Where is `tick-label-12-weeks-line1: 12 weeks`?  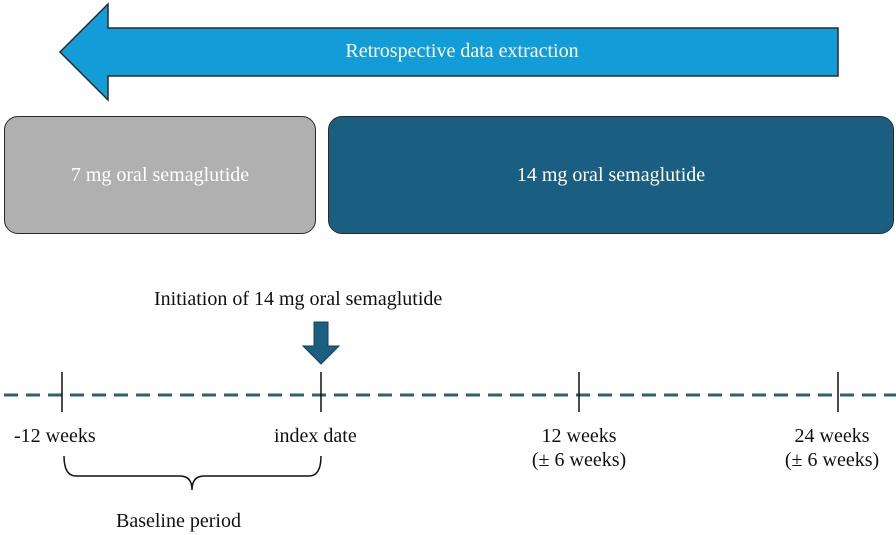
tick-label-12-weeks-line1: 12 weeks is located at coordinates (579, 436).